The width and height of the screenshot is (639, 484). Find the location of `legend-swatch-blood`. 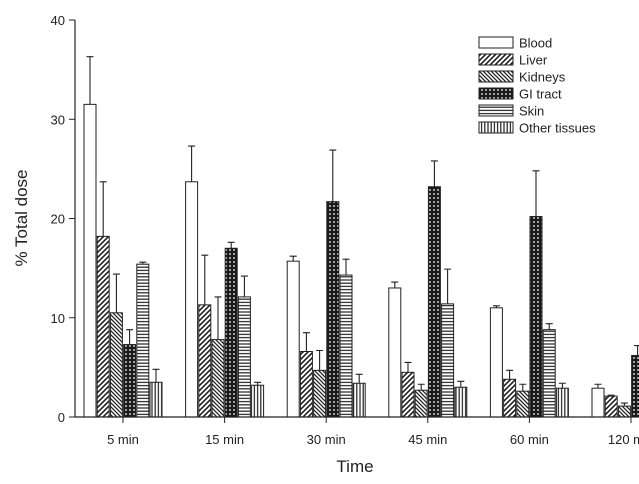

legend-swatch-blood is located at coordinates (496, 42).